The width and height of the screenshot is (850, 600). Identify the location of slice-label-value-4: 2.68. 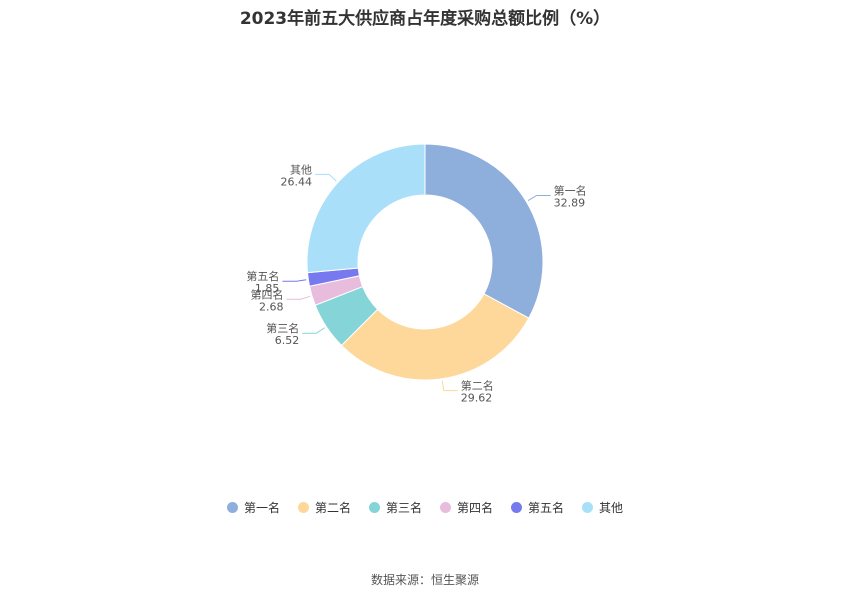
(271, 306).